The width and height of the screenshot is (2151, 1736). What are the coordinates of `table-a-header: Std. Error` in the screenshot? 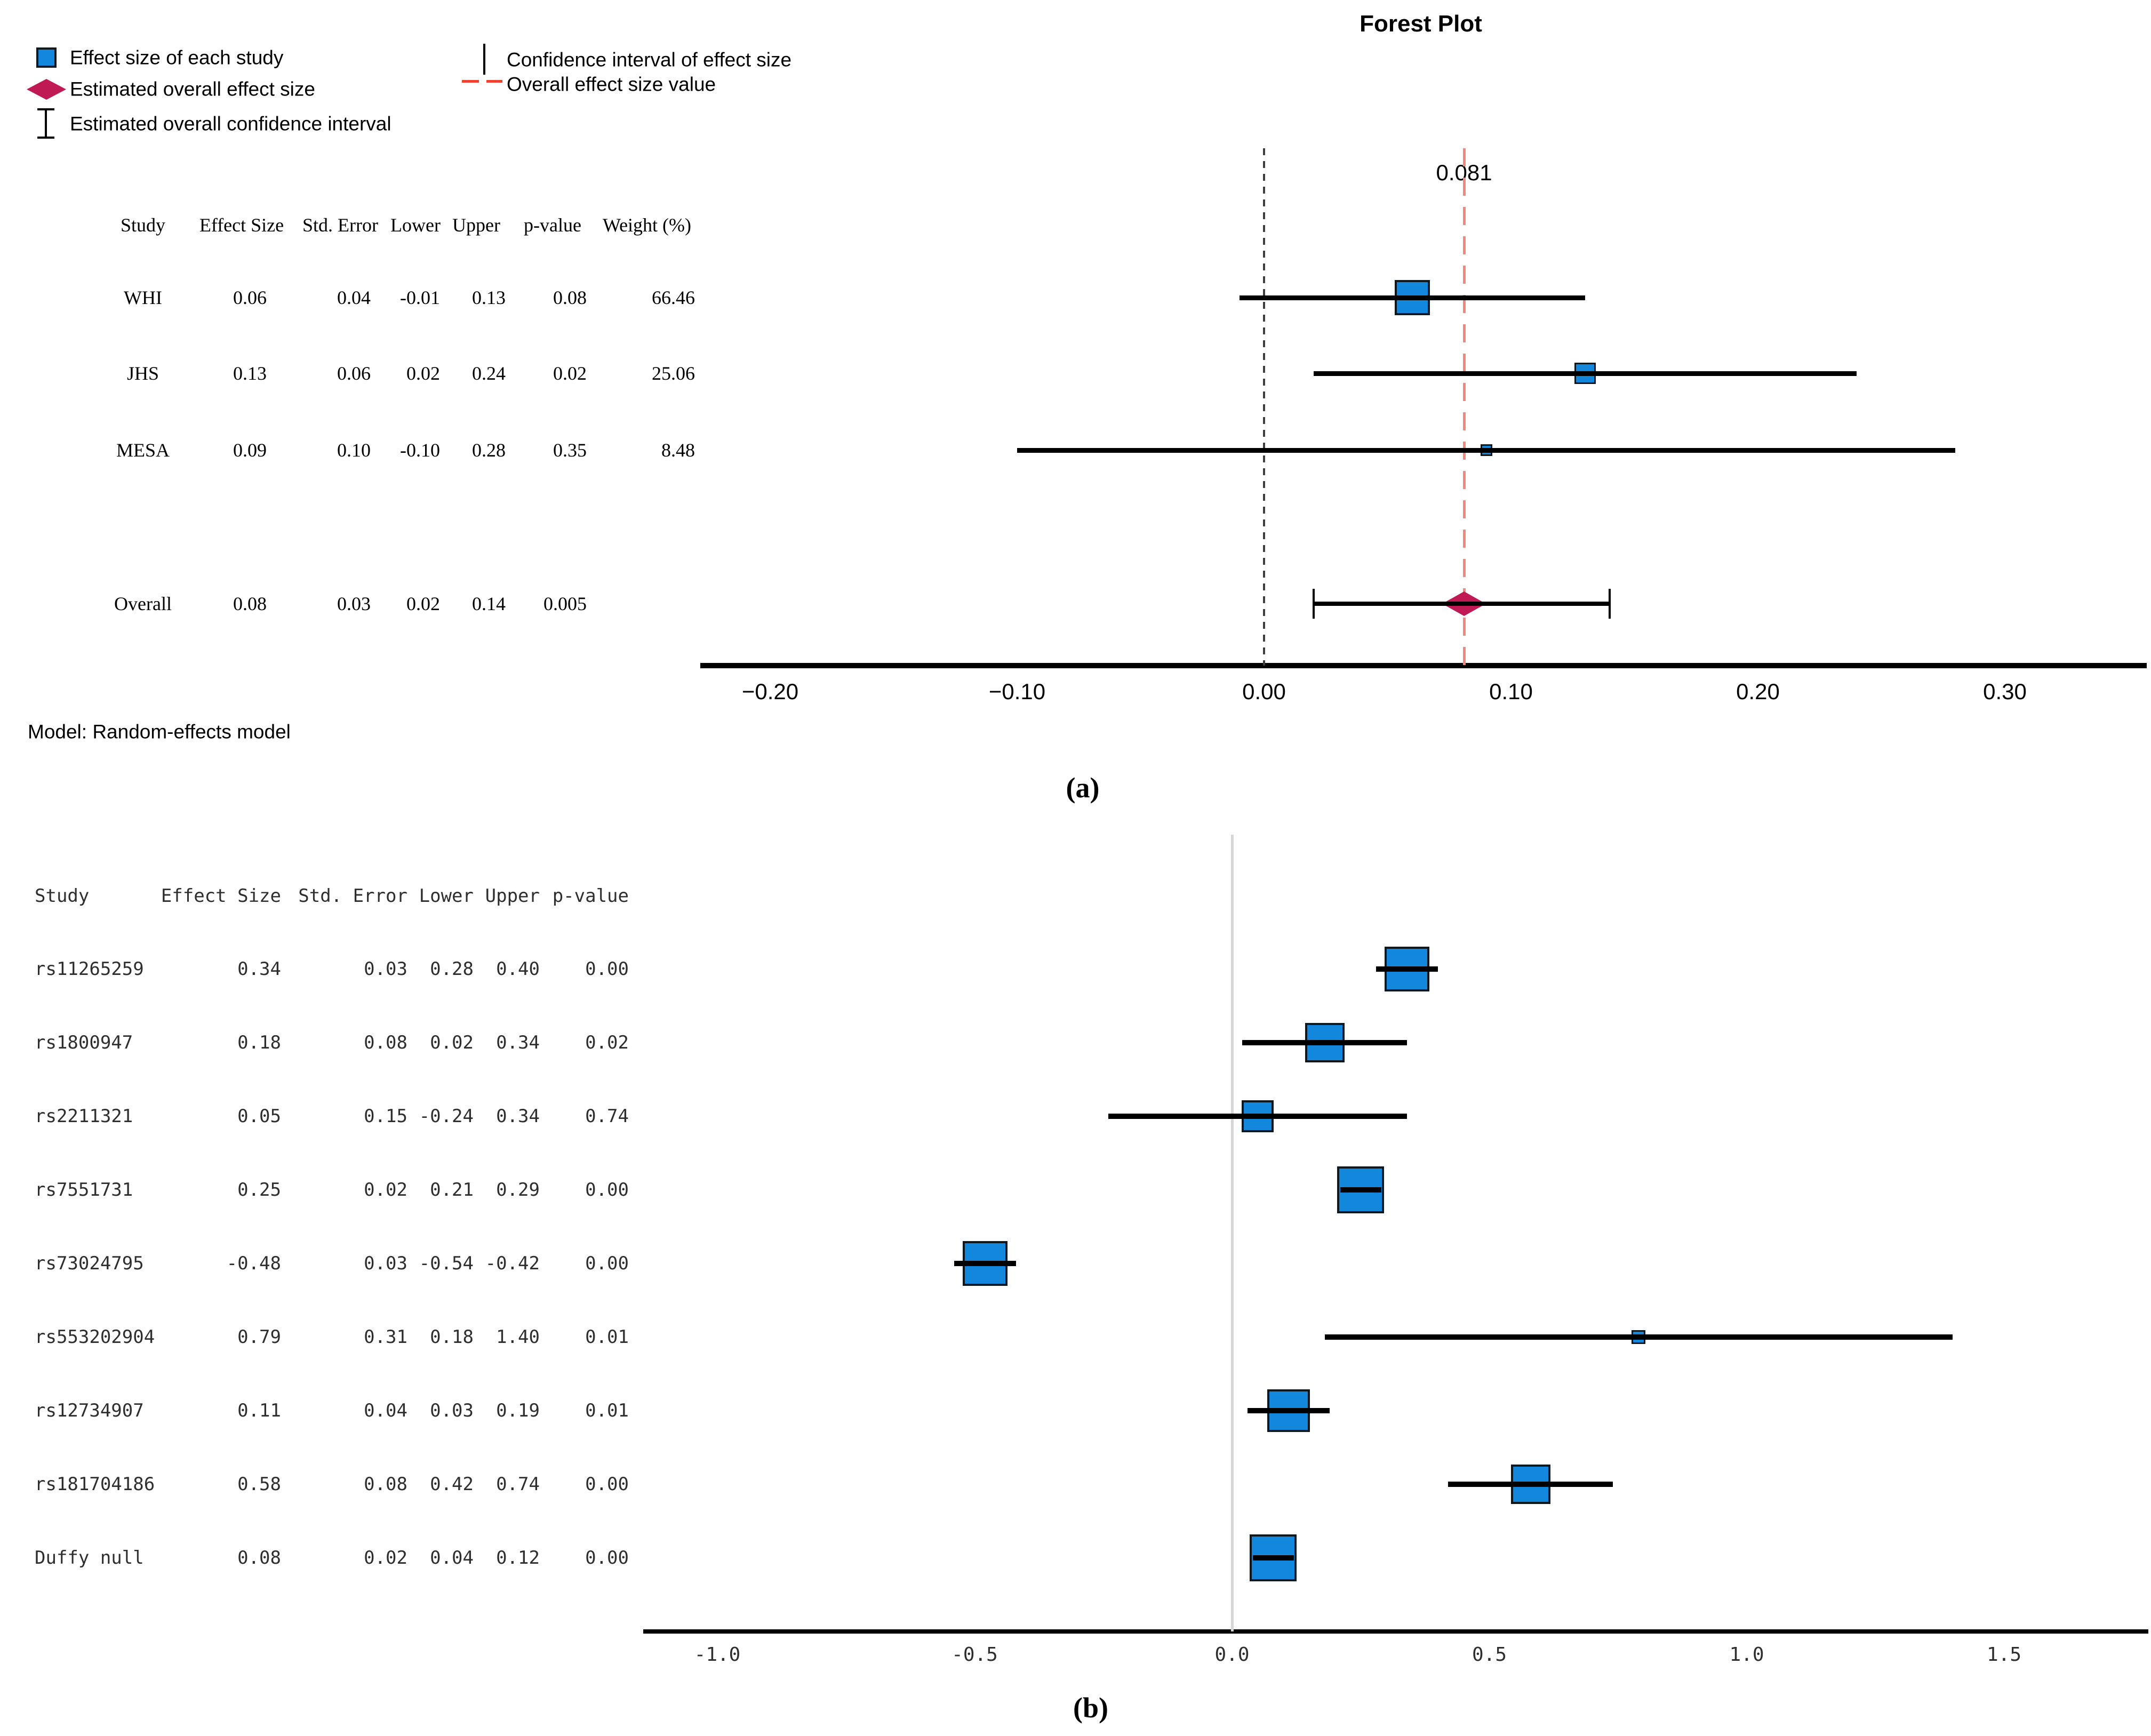 It's located at (340, 225).